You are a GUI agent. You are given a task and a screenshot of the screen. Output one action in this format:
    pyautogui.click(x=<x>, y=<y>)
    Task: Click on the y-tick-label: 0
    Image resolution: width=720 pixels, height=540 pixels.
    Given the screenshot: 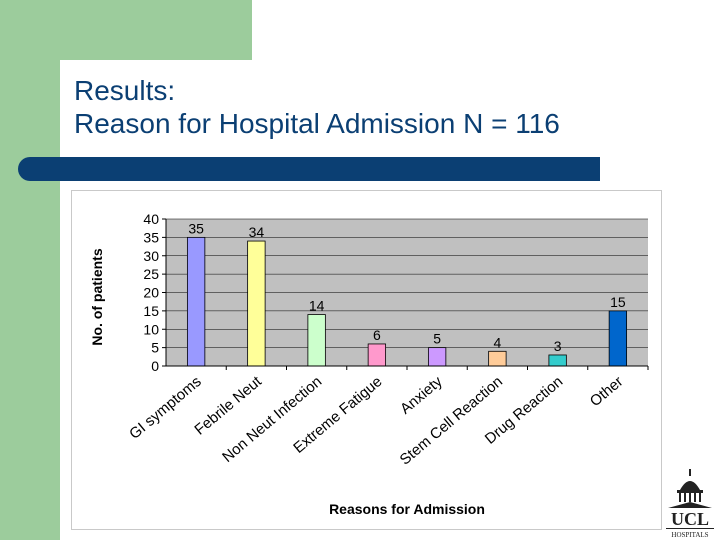 What is the action you would take?
    pyautogui.click(x=155, y=366)
    